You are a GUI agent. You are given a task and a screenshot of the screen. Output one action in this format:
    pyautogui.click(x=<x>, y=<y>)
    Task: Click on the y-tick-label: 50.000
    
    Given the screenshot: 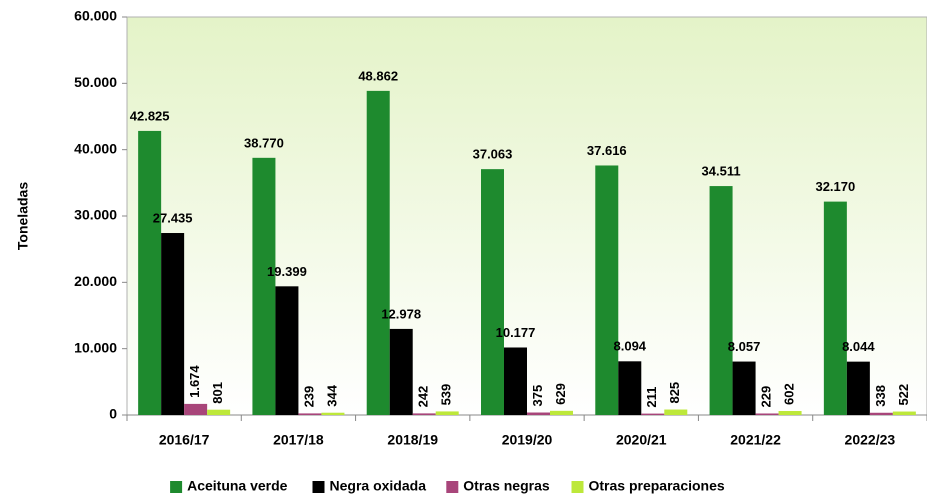 What is the action you would take?
    pyautogui.click(x=95, y=82)
    